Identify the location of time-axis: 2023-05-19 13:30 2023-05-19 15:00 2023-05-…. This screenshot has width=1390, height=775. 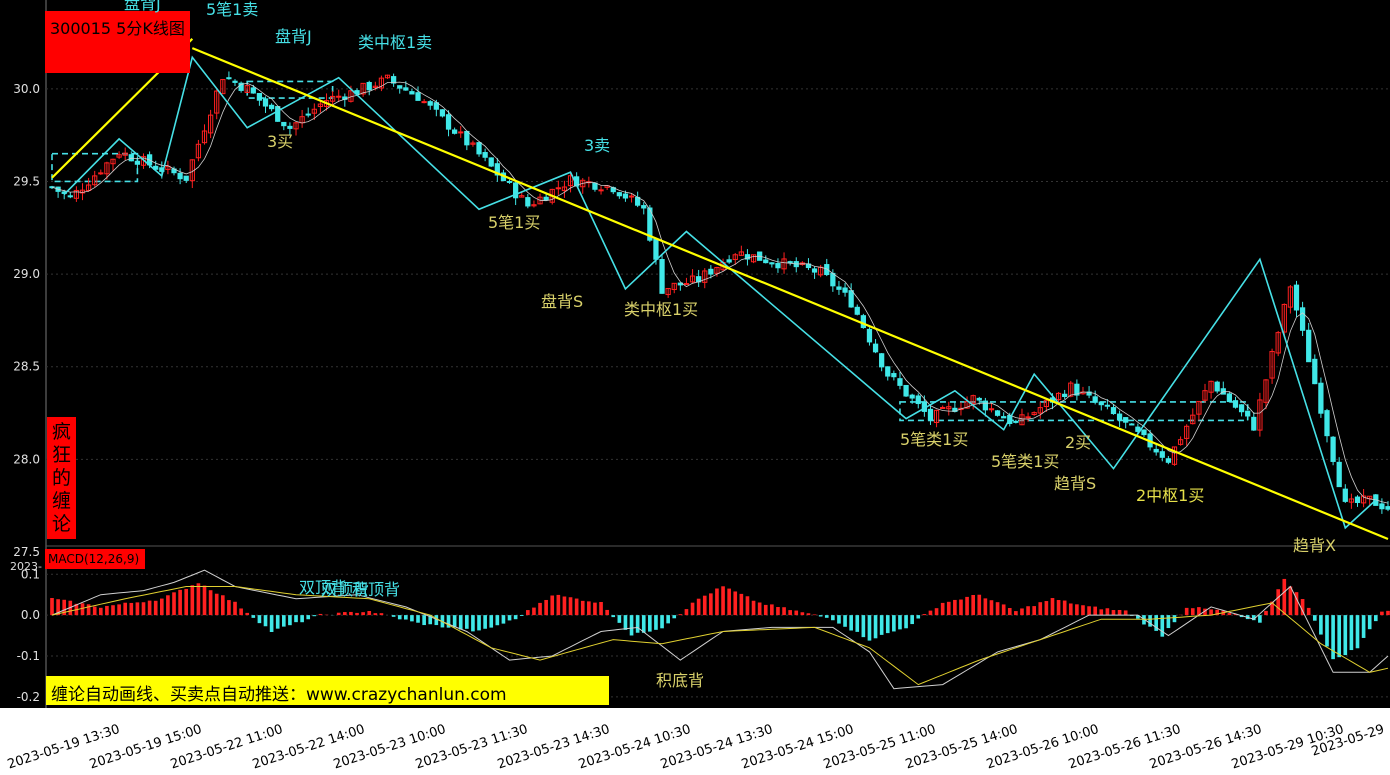
(695, 741).